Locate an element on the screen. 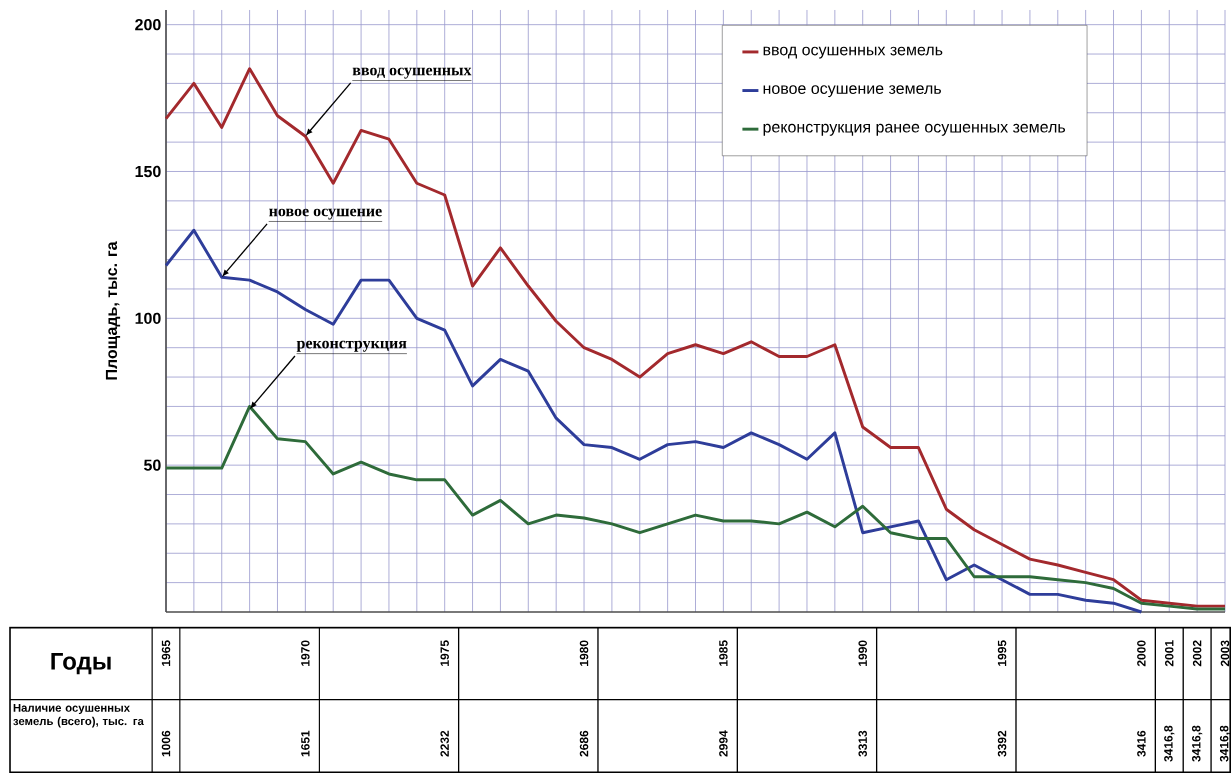 The image size is (1231, 773). legend-label: реконструкция ранее осушенных земель is located at coordinates (914, 129).